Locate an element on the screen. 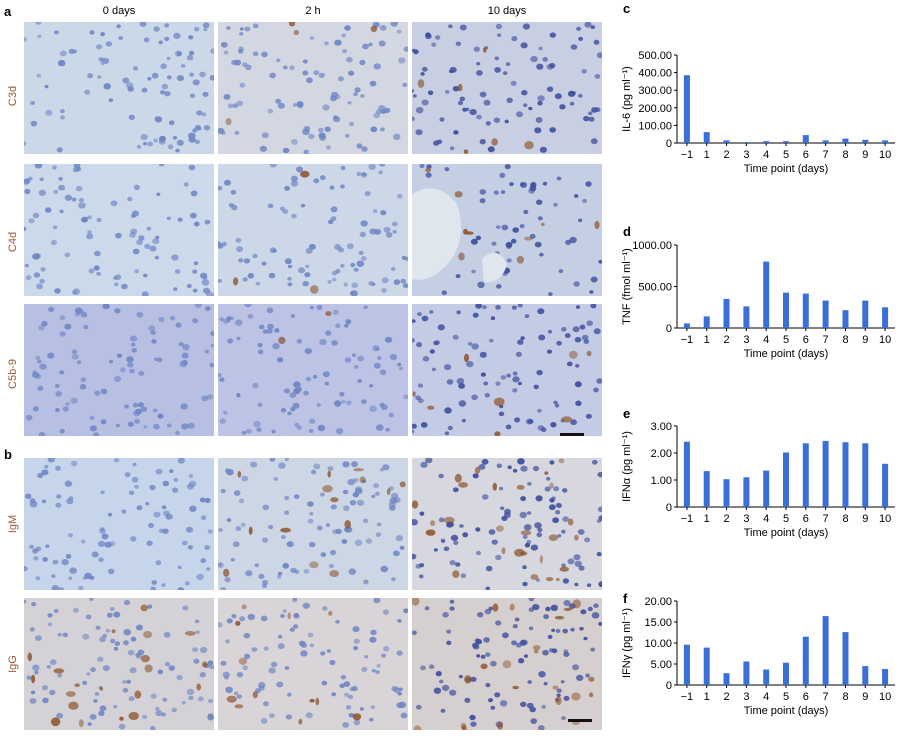  micrograph-igg-10-days is located at coordinates (507, 664).